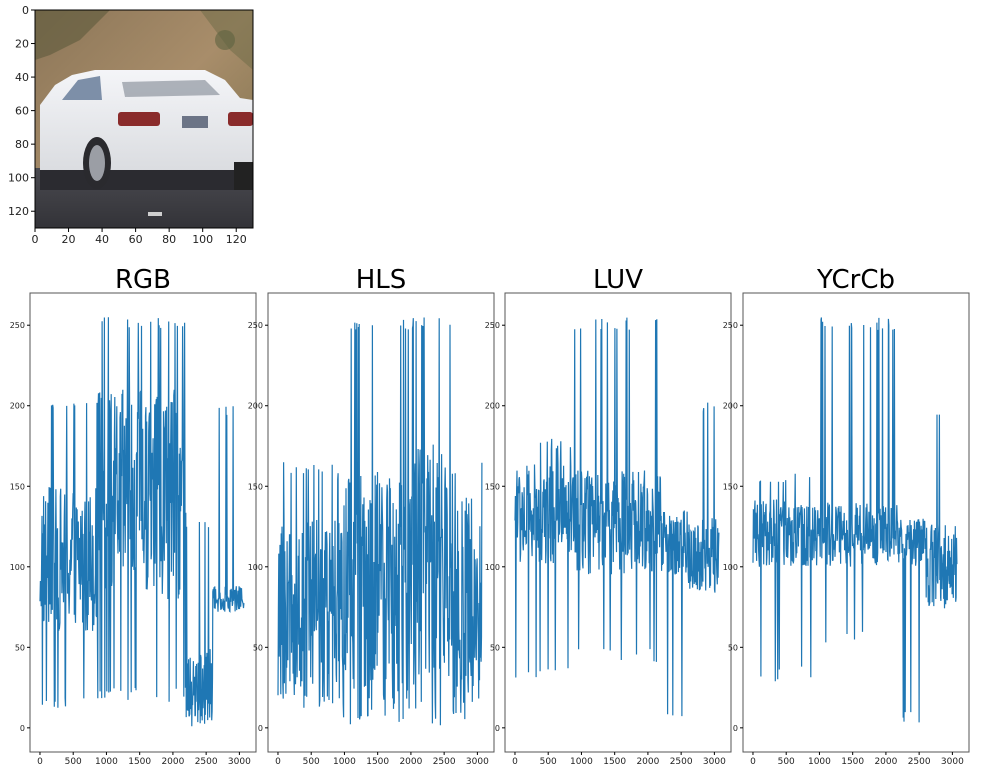  What do you see at coordinates (381, 280) in the screenshot?
I see `chart-title: HLS` at bounding box center [381, 280].